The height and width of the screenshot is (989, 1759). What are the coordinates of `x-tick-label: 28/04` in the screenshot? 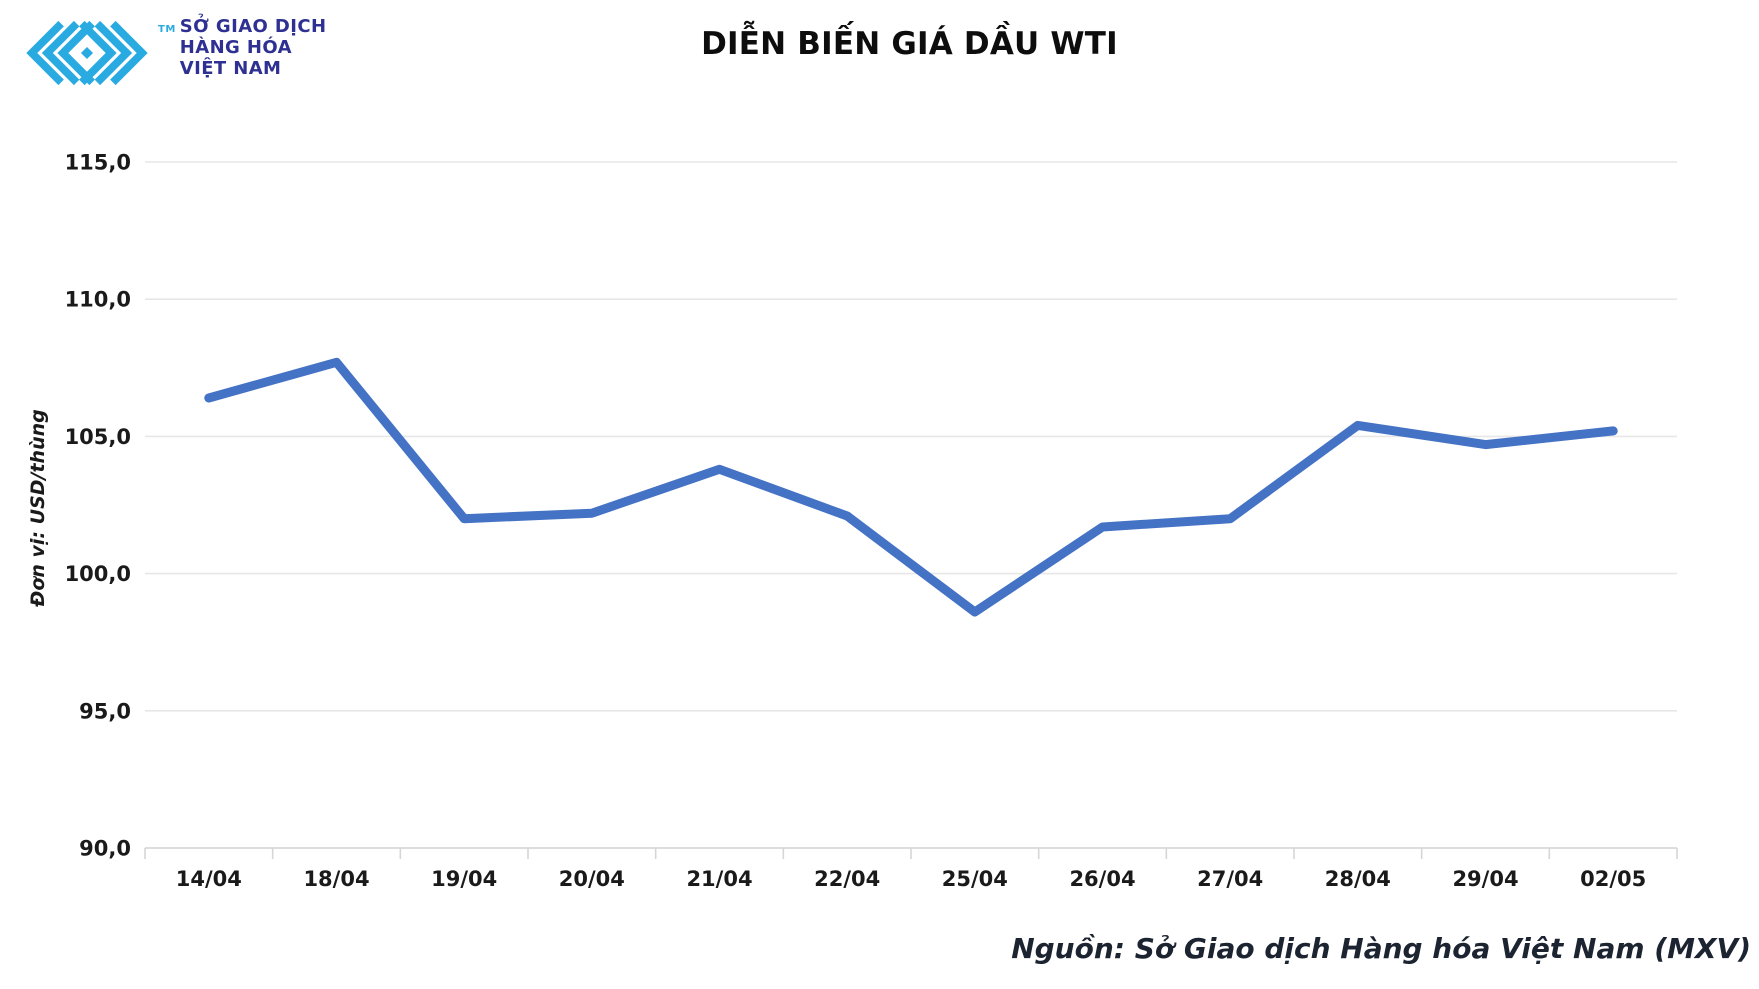 It's located at (1358, 879).